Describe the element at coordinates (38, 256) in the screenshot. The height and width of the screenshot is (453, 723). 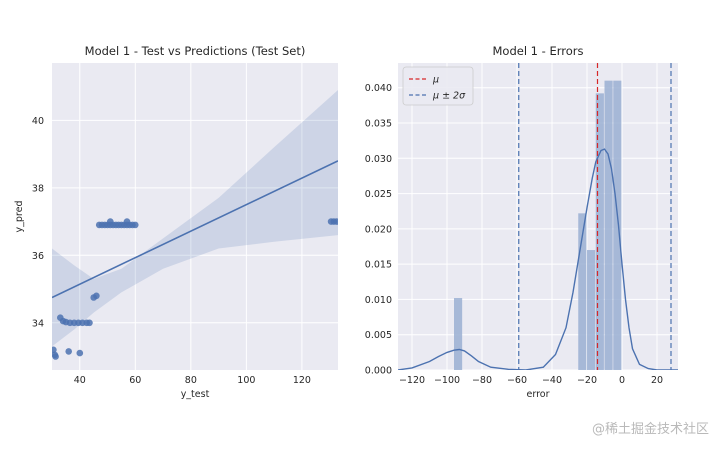
I see `y-tick-label-1: 36` at that location.